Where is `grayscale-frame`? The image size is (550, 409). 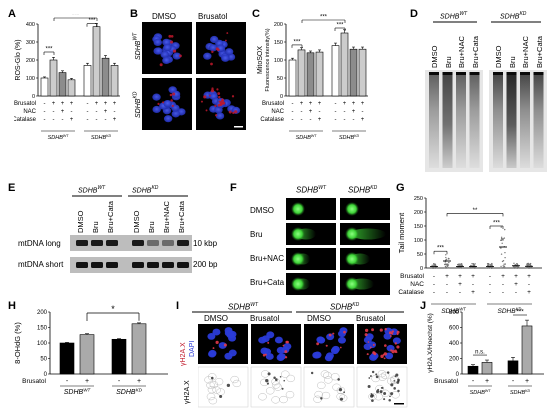 grayscale-frame is located at coordinates (276, 387).